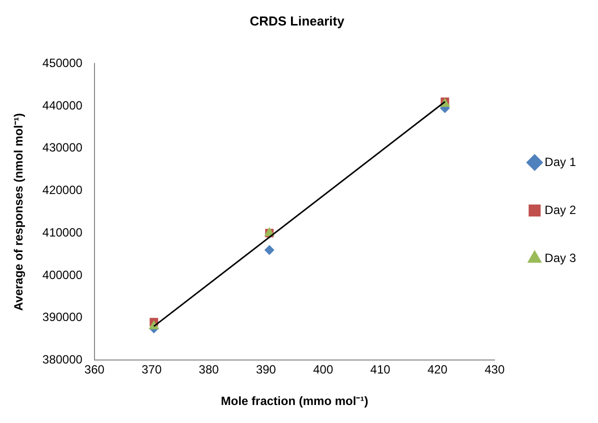  I want to click on legend-label: Day 2, so click(560, 209).